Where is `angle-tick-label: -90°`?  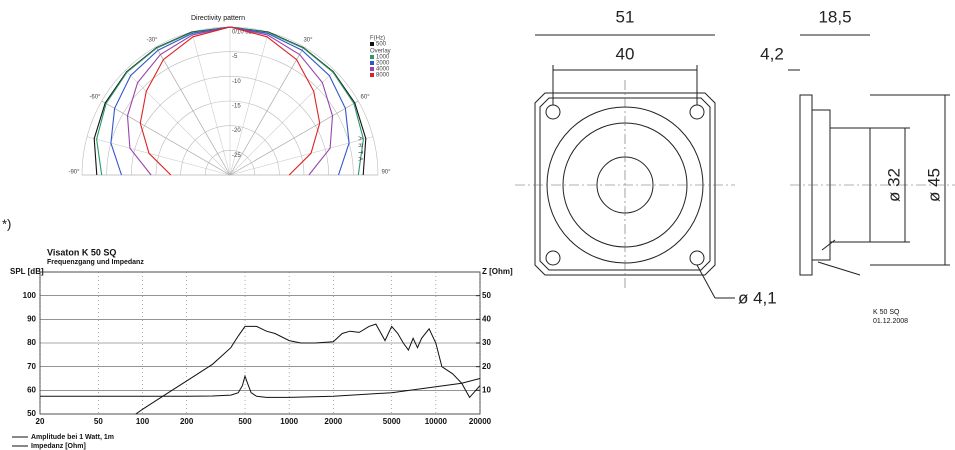
angle-tick-label: -90° is located at coordinates (74, 173).